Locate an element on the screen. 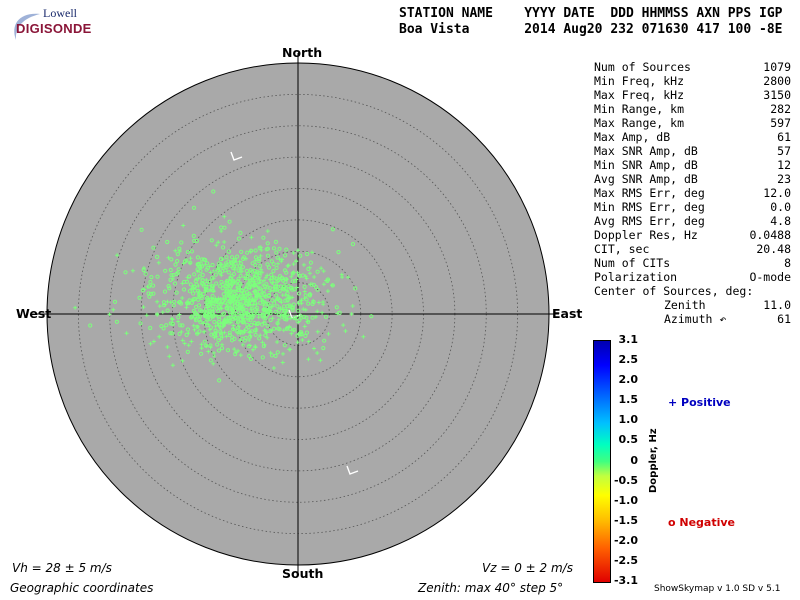  colorbar-tick-label: 0 is located at coordinates (634, 460).